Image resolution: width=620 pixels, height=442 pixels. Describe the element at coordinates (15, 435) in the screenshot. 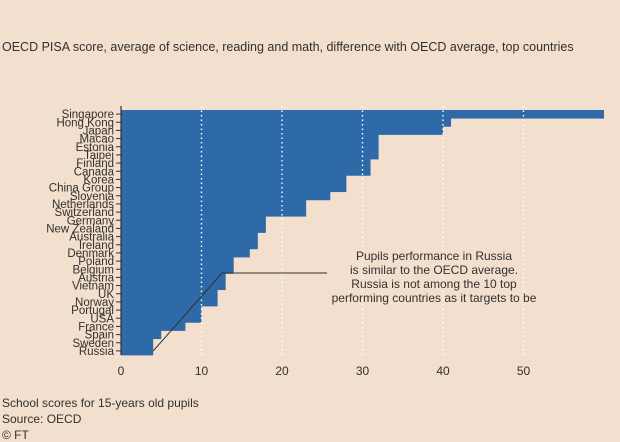

I see `footer-credit: © FT` at that location.